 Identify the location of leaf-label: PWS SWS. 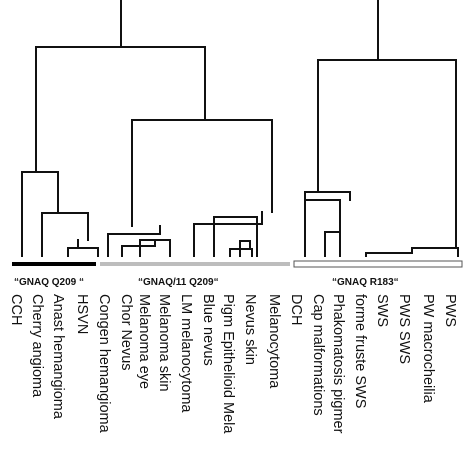
(404, 329).